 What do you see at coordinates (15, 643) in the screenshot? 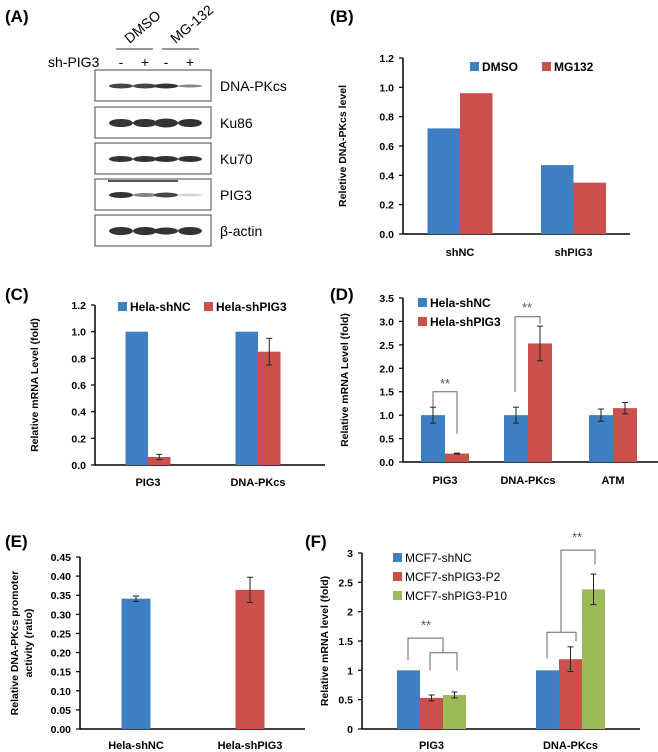
I see `y-axis-label: Relative DNA-PKcs promoter` at bounding box center [15, 643].